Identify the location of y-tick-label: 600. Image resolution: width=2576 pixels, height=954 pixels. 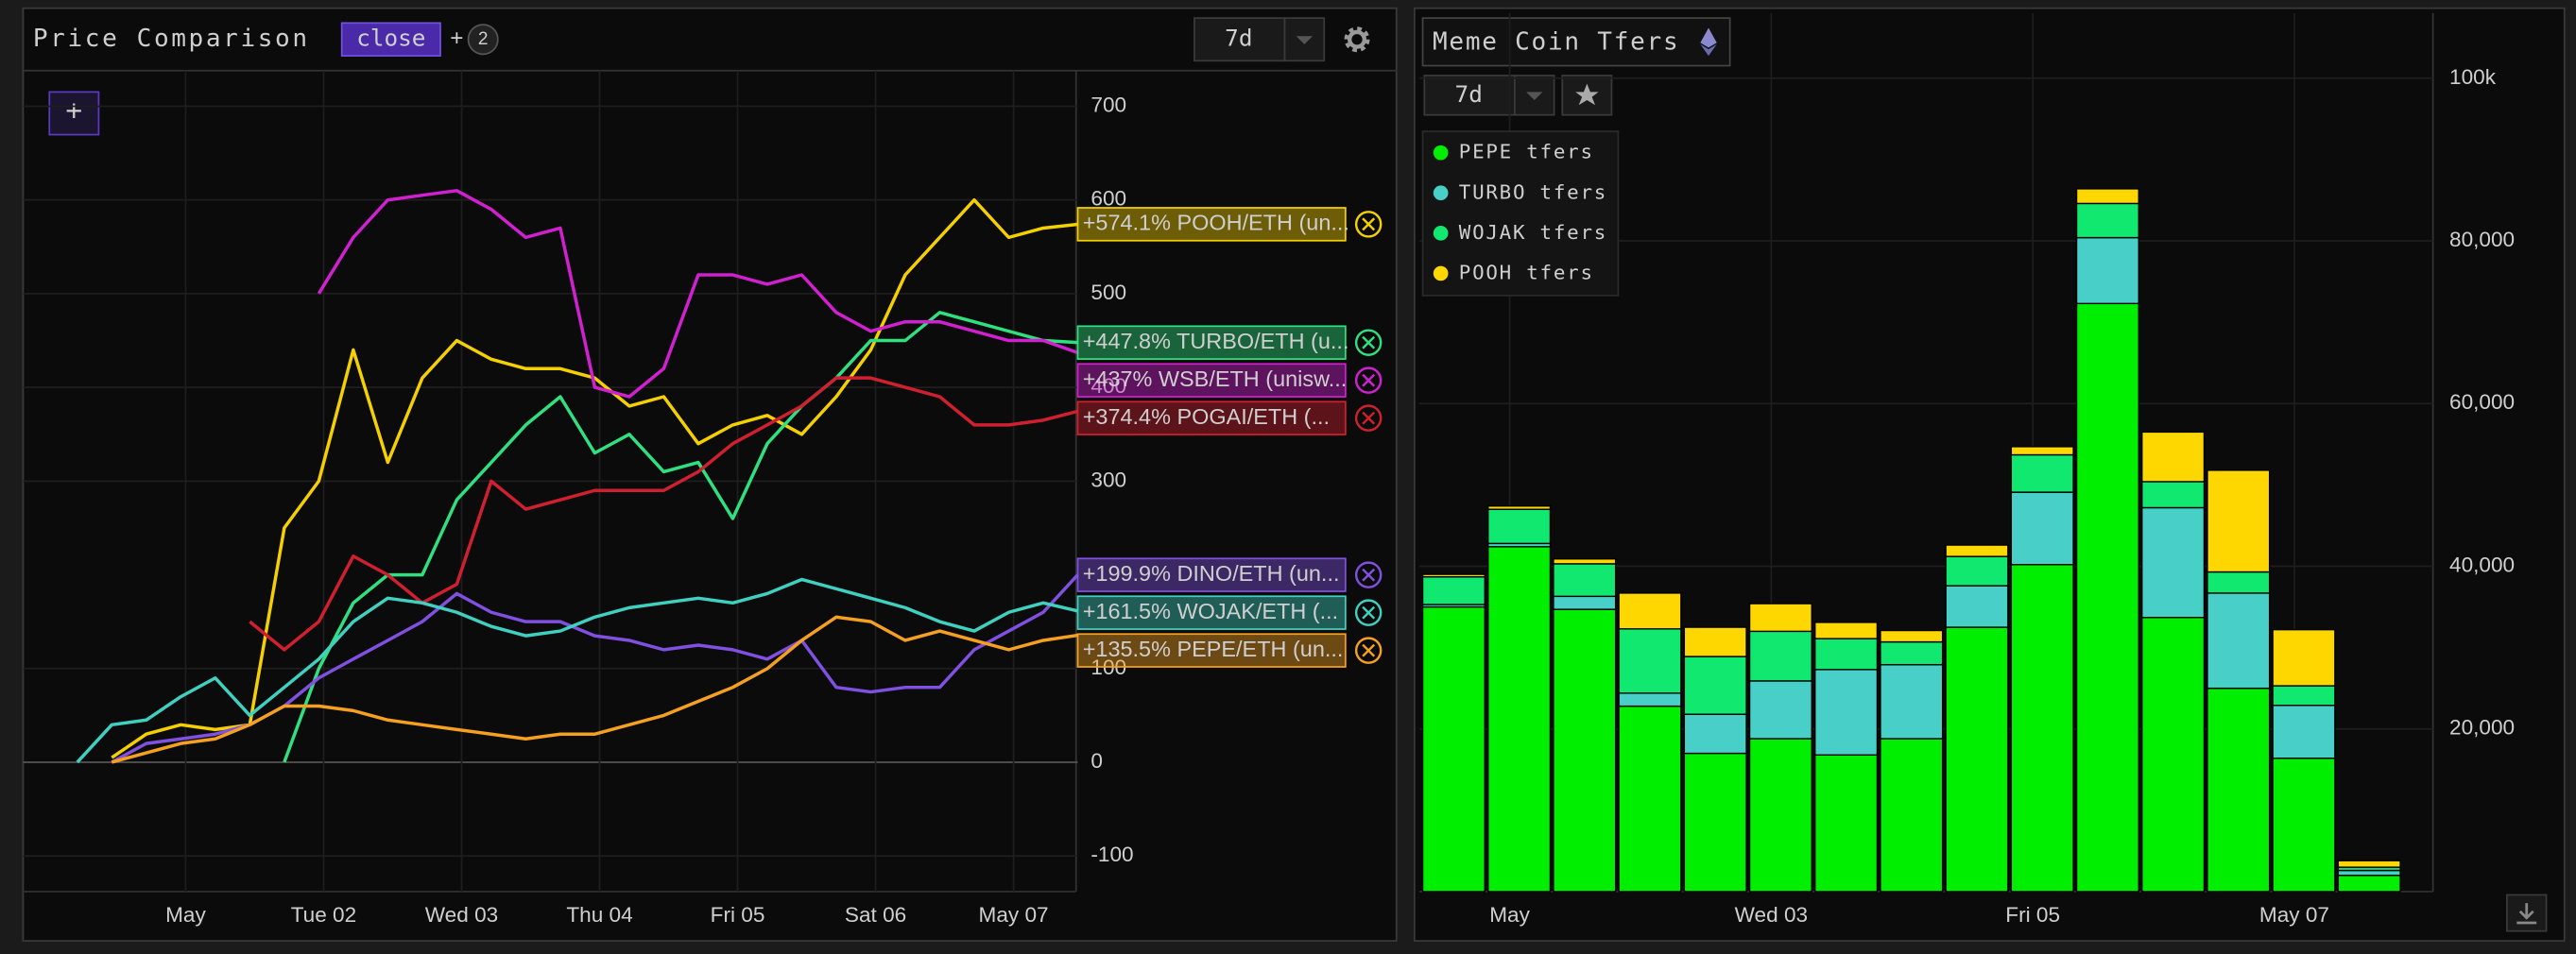
(1108, 199).